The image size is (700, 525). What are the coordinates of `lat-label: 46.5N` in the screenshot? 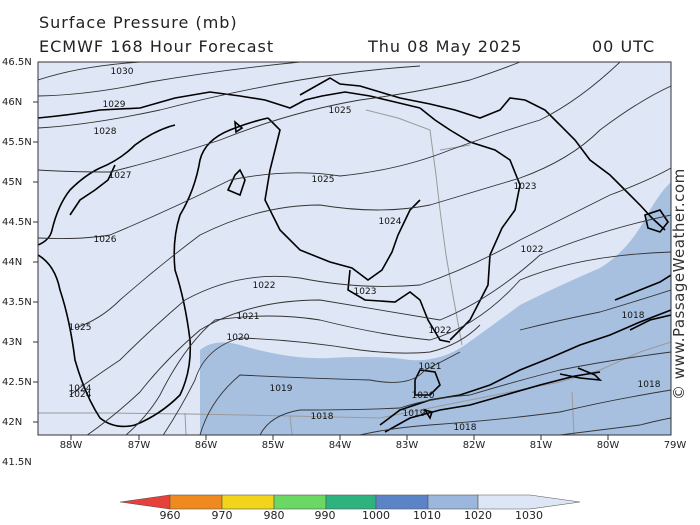 It's located at (17, 62).